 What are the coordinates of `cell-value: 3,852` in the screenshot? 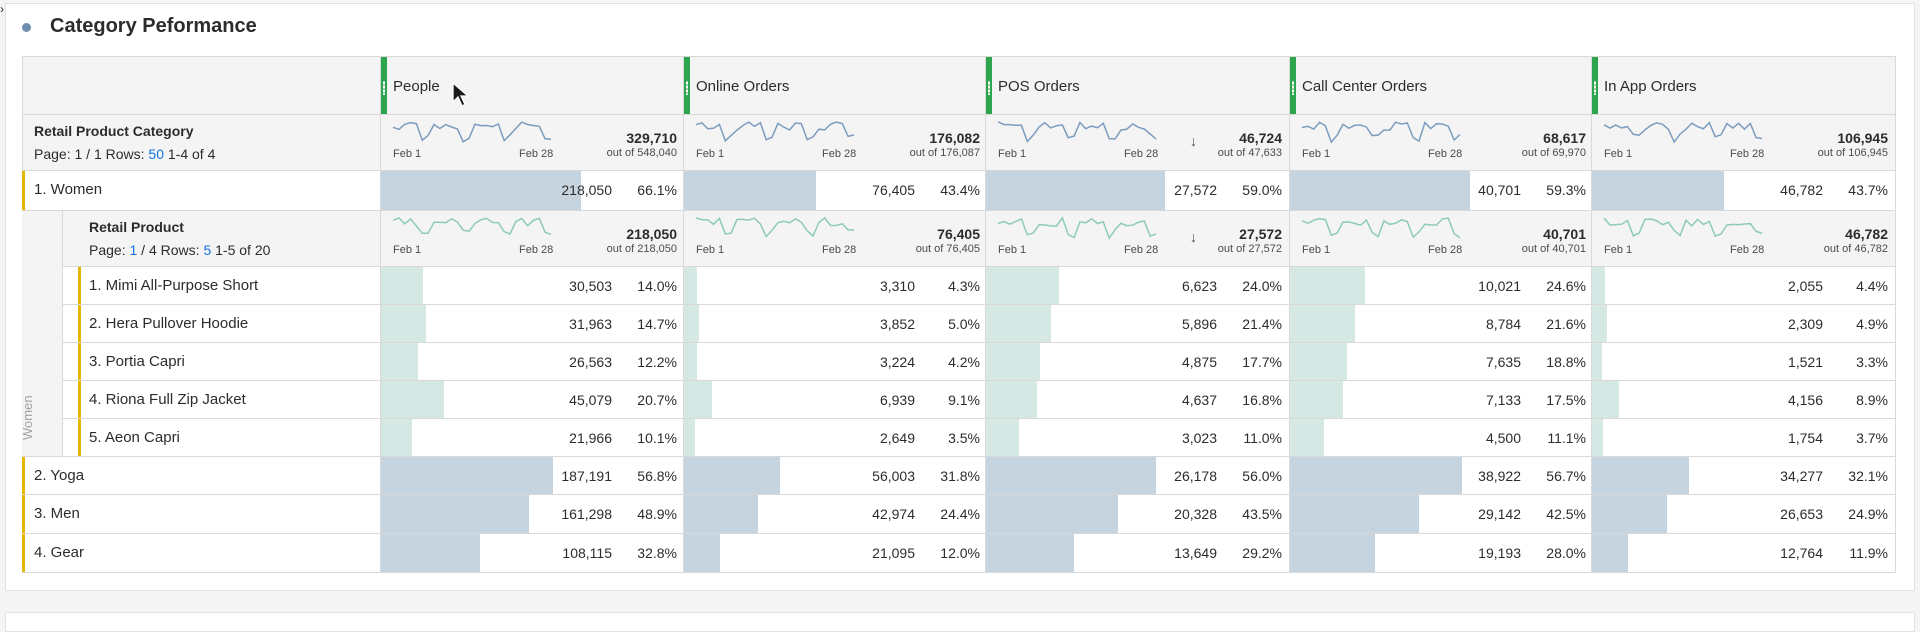 It's located at (897, 324).